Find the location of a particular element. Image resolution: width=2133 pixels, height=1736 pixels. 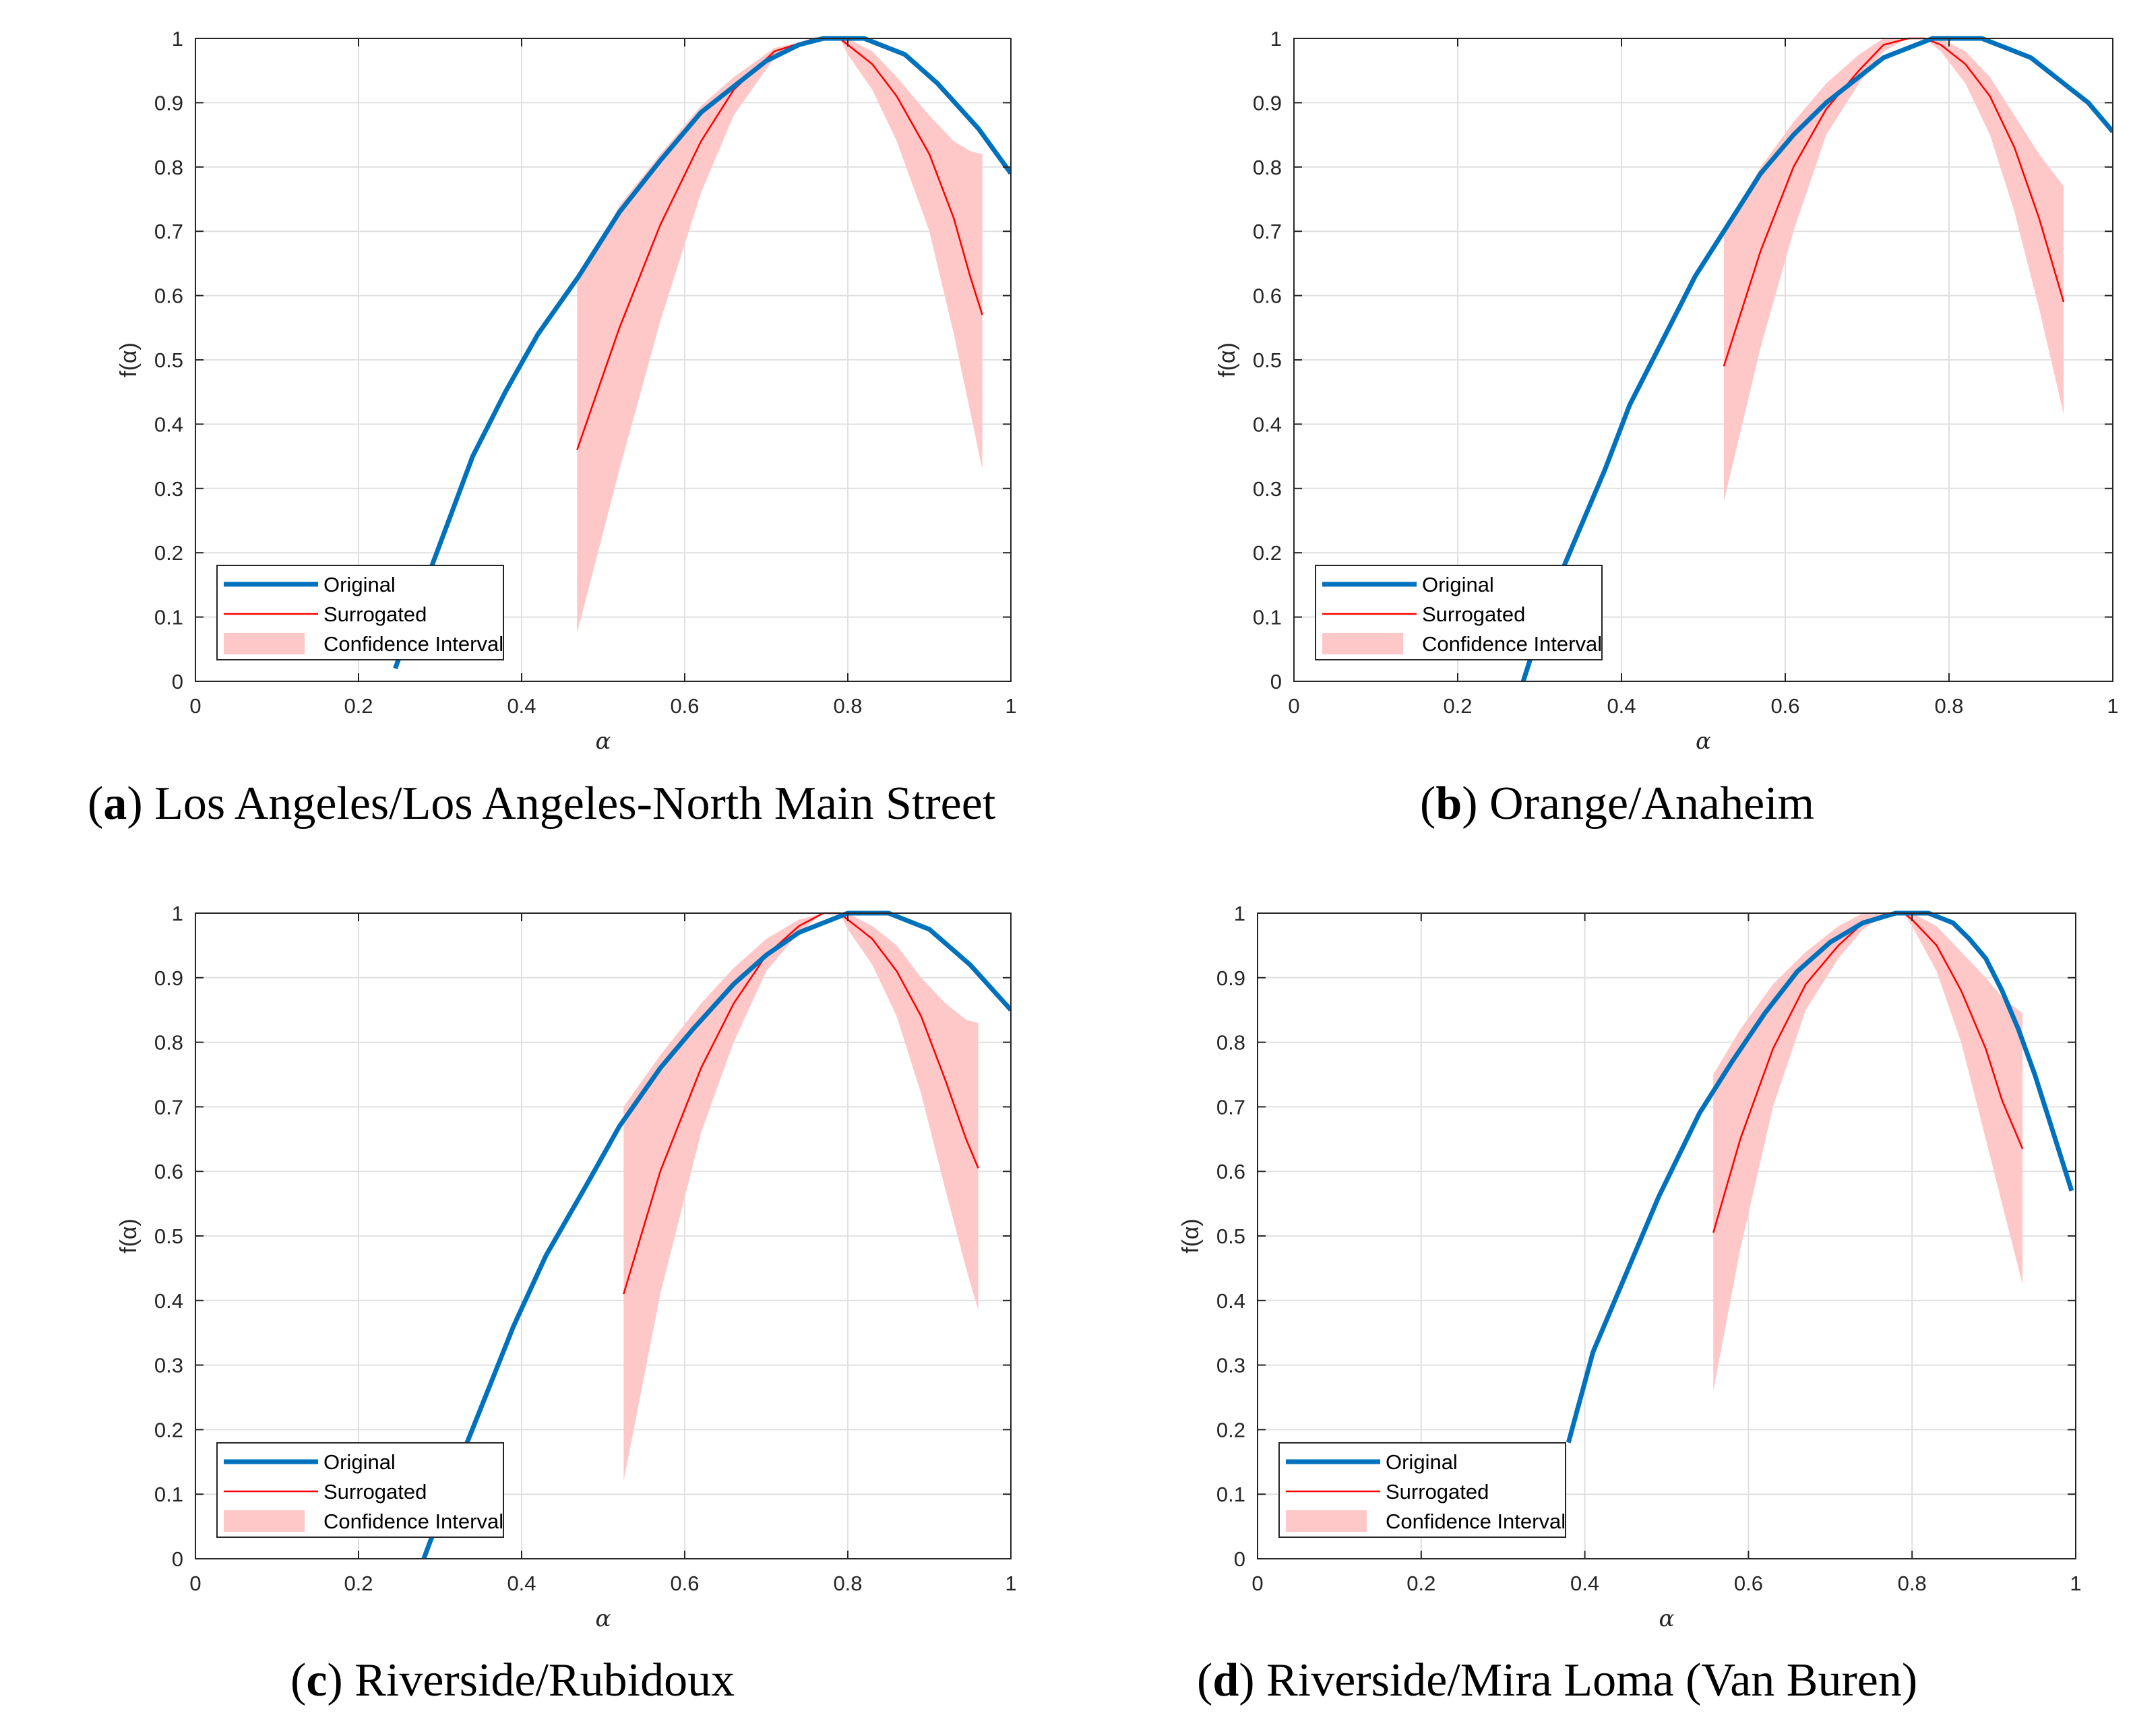

panel-letter: a is located at coordinates (115, 804).